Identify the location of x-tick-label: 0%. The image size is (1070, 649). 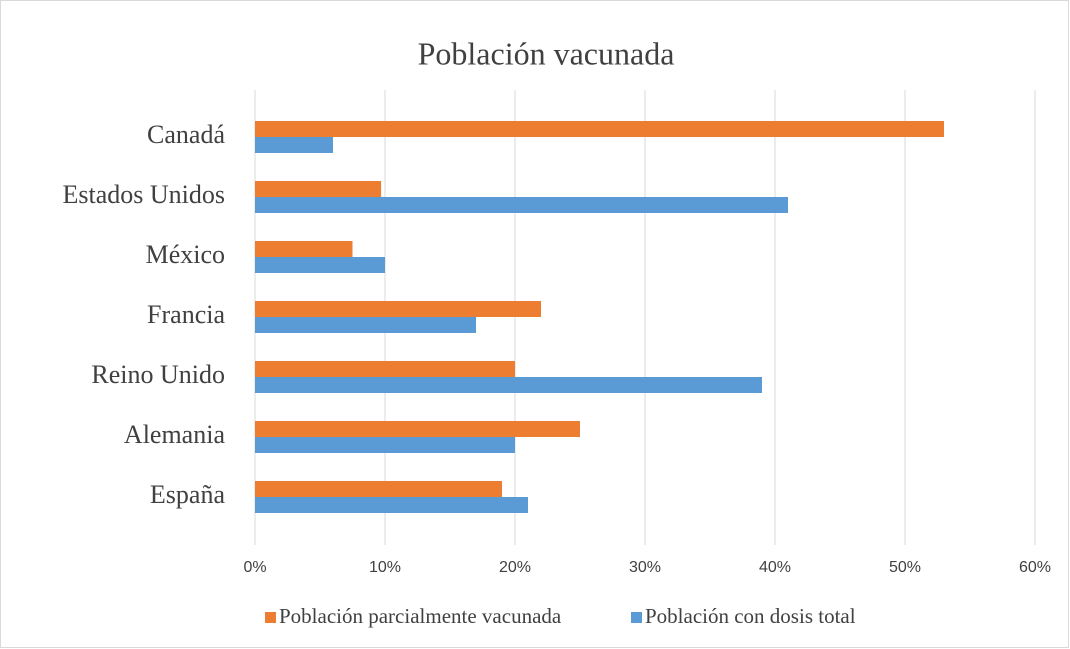
(254, 567).